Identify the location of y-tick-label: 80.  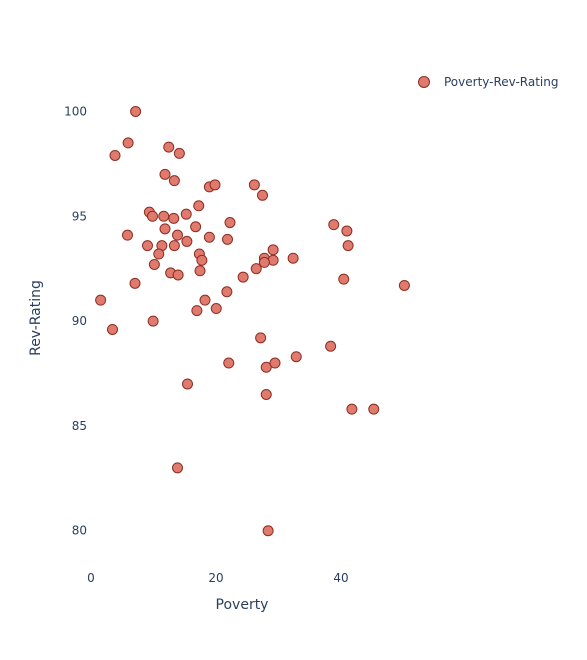
(79, 531).